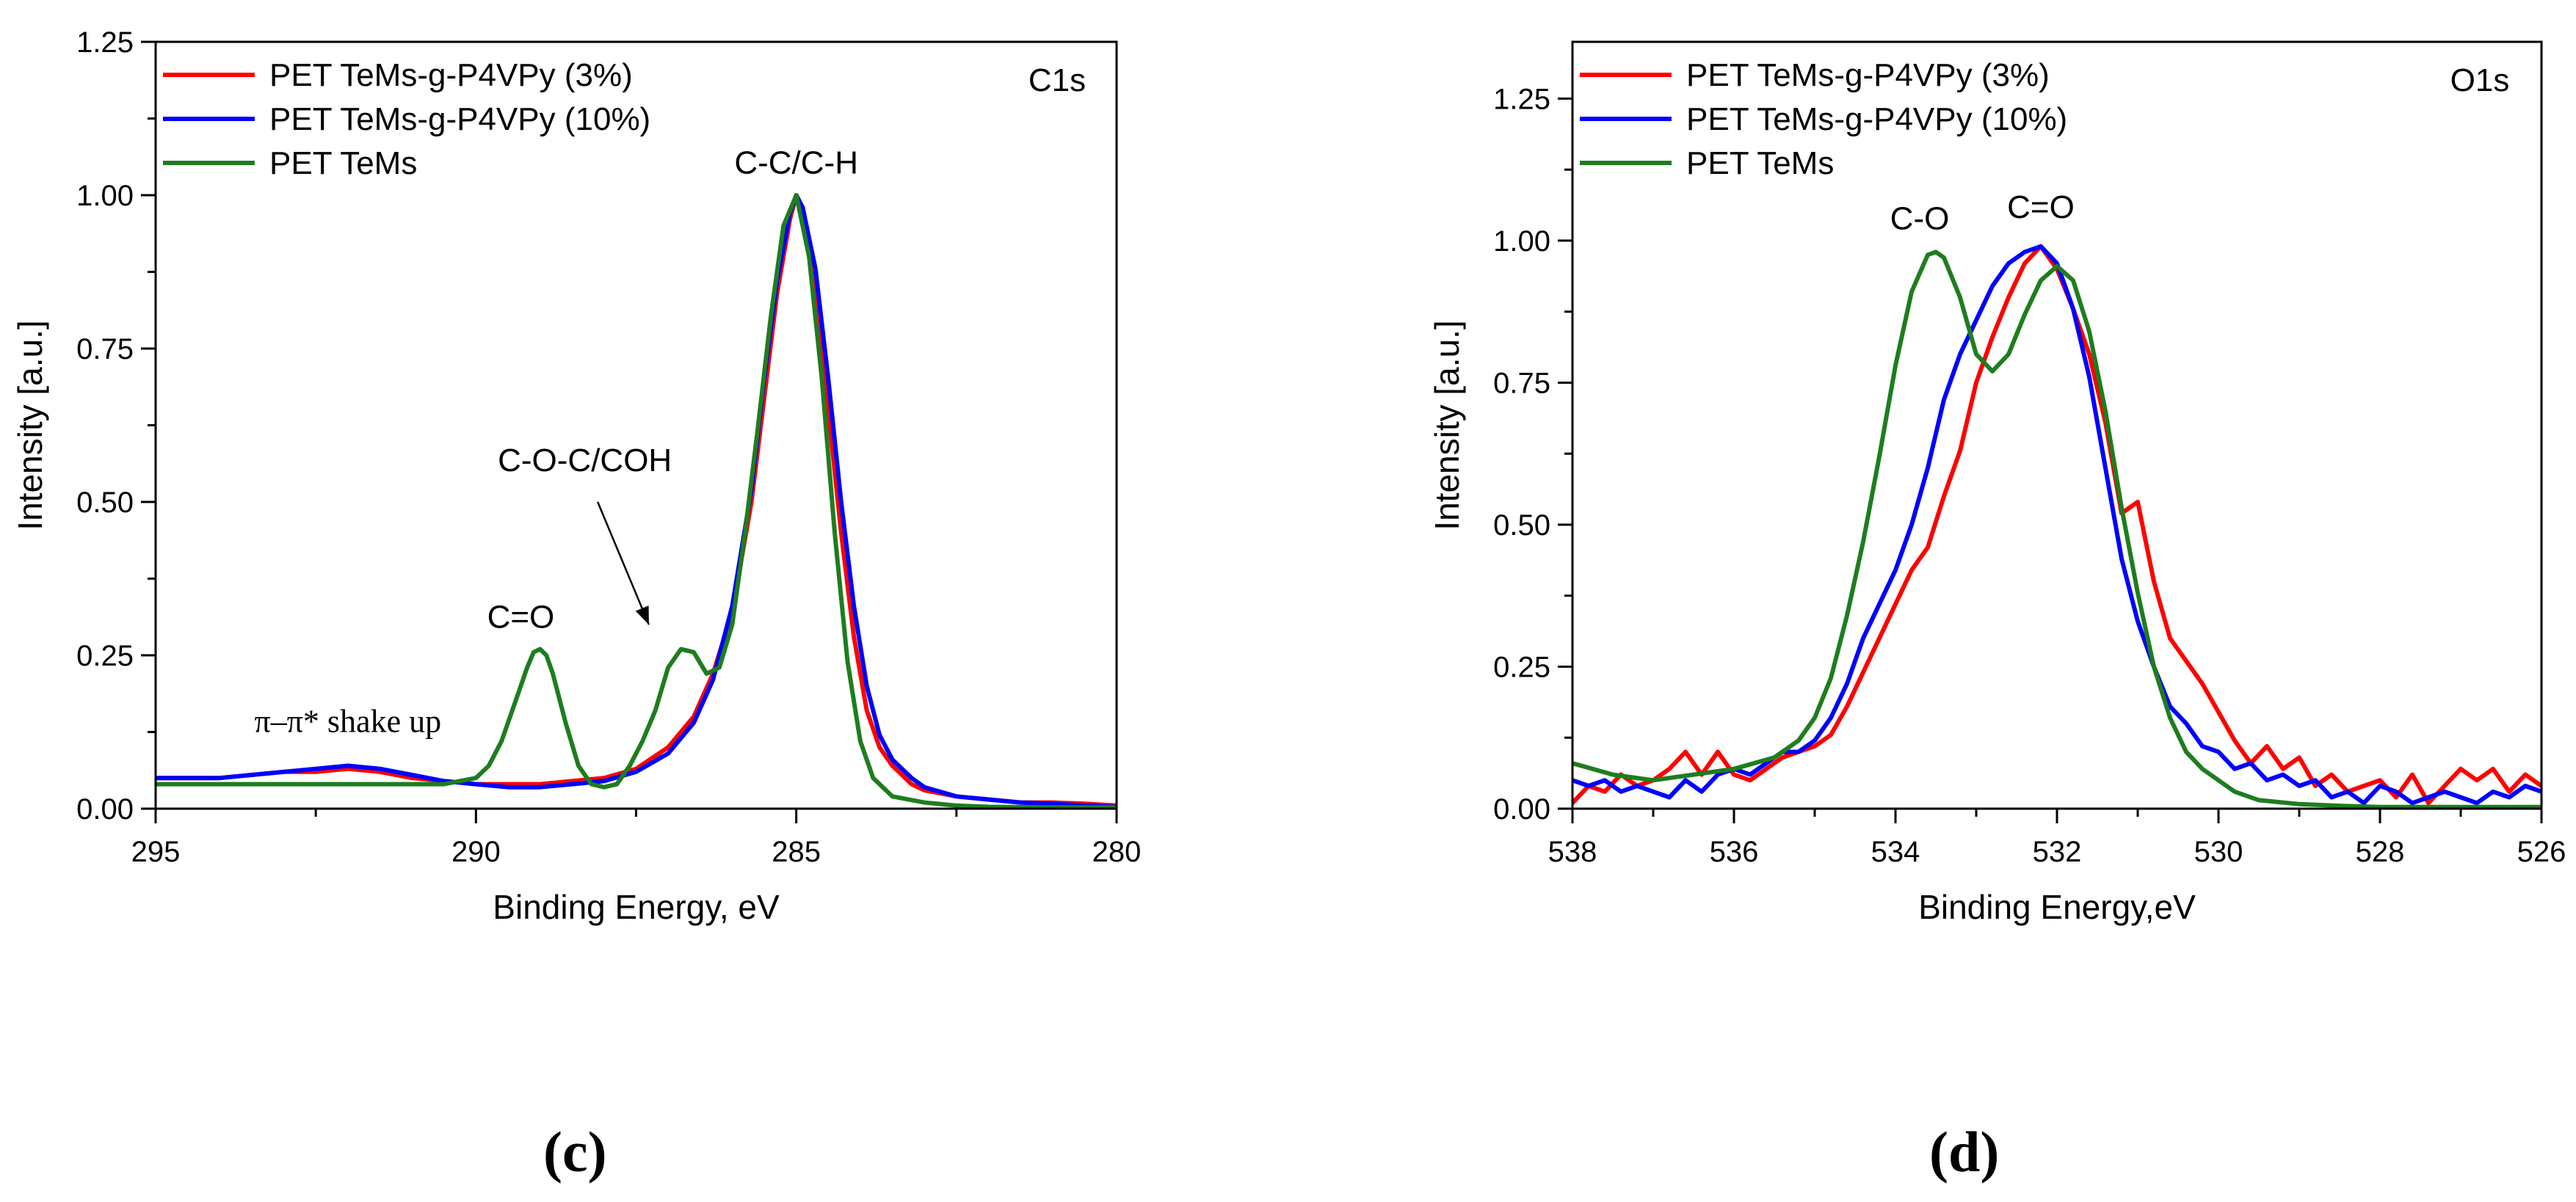 This screenshot has height=1202, width=2576. I want to click on x-tick-label: 534, so click(1896, 852).